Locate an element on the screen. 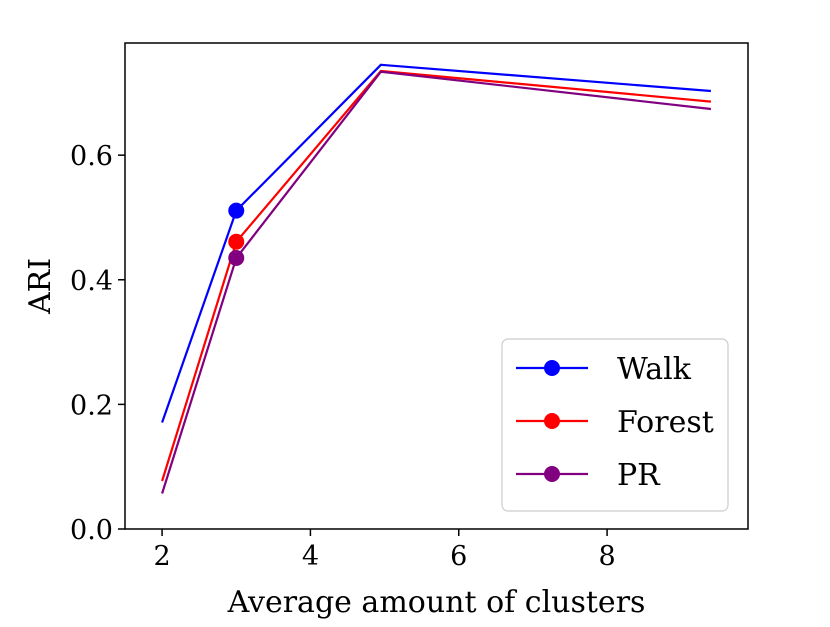  legend-marker-pr is located at coordinates (552, 474).